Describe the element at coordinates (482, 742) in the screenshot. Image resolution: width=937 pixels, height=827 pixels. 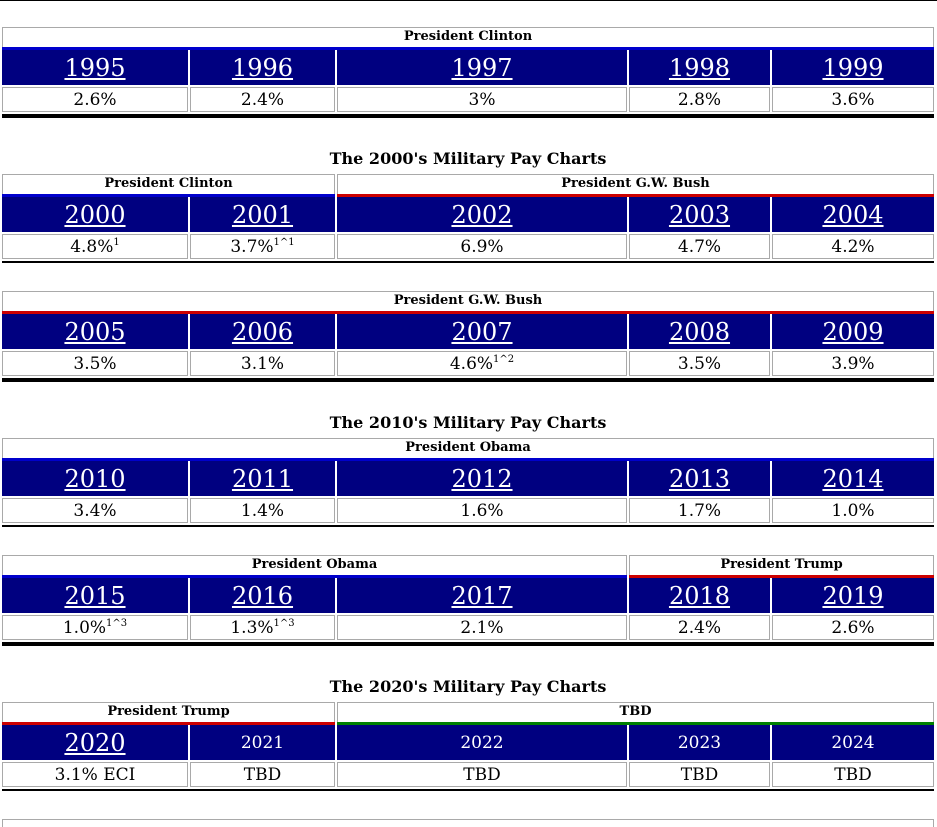
I see `year-label-2022: 2022` at that location.